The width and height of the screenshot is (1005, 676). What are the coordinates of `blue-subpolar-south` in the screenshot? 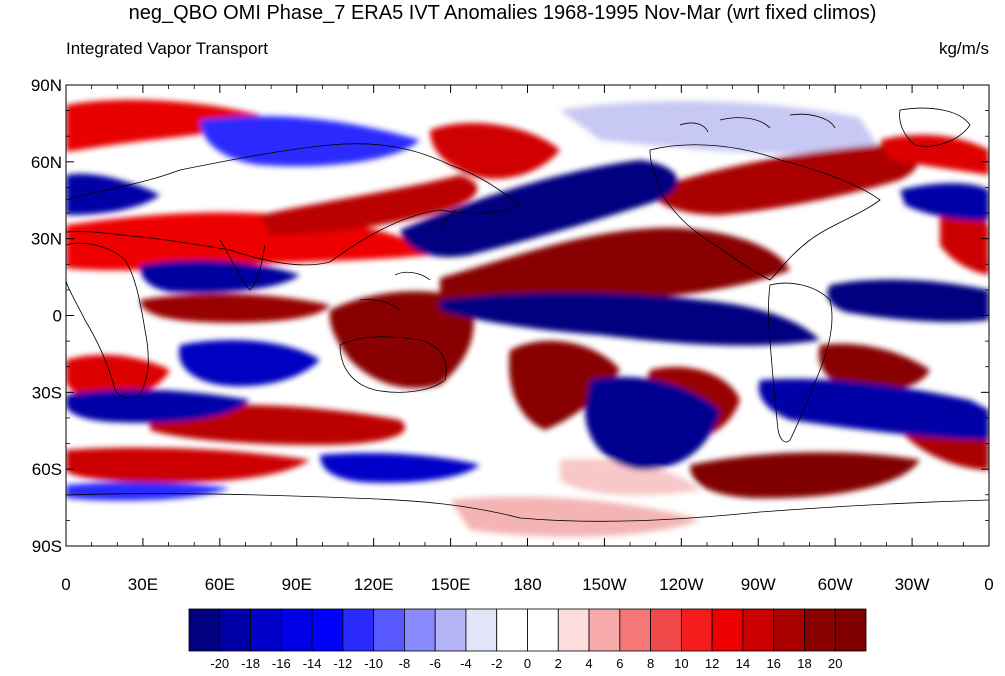 It's located at (148, 491).